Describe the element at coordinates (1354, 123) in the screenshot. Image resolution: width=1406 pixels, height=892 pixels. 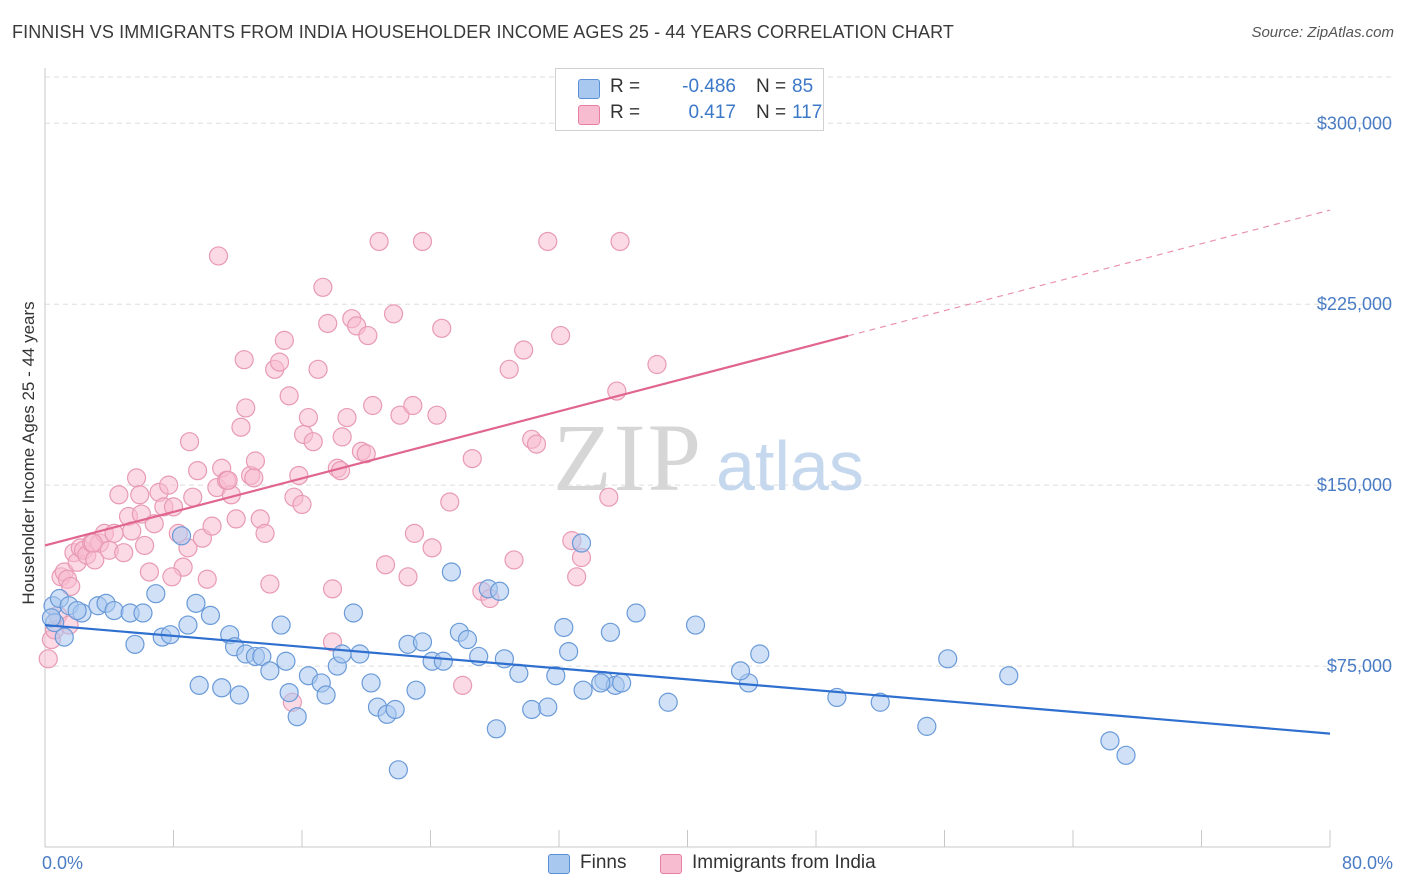
I see `y-tick-label: $300,000` at that location.